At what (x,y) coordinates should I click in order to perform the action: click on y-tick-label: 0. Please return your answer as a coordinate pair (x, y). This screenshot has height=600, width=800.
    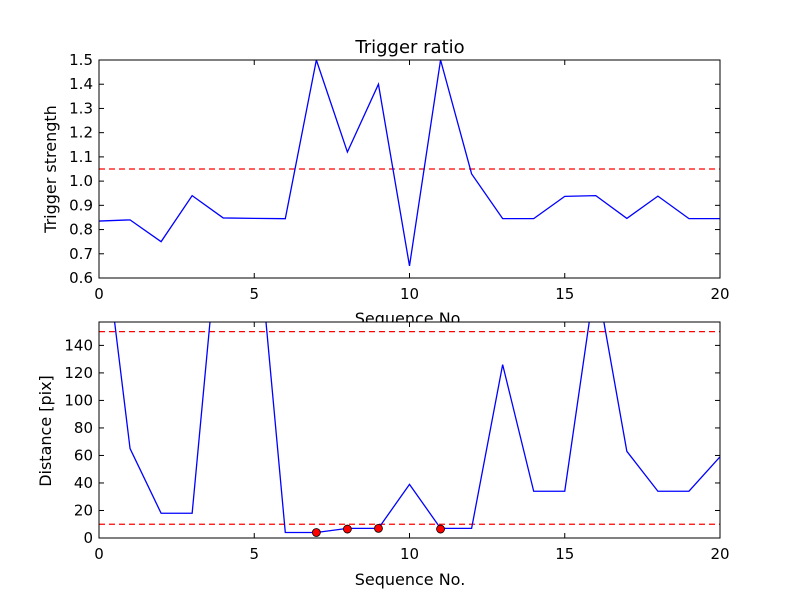
    Looking at the image, I should click on (88, 538).